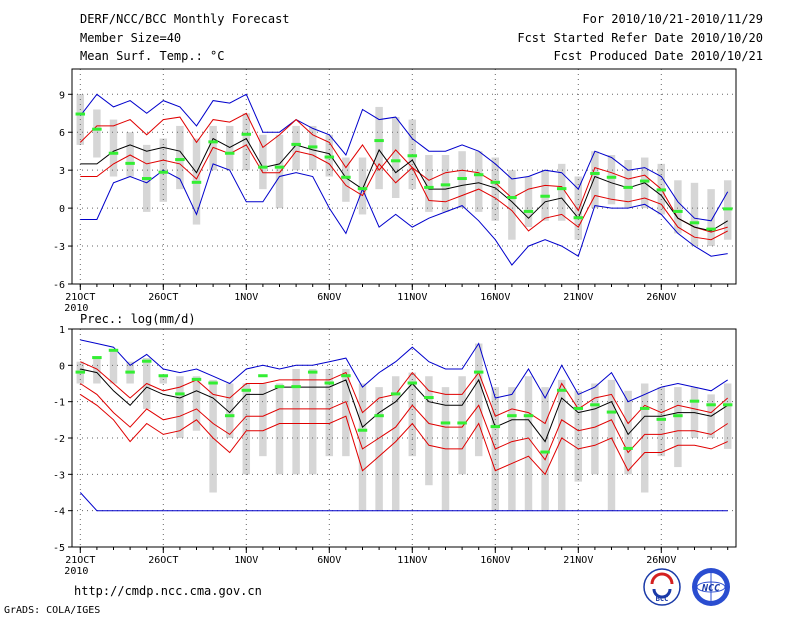 This screenshot has height=618, width=800. I want to click on temp-xtick-label: 26NOV, so click(661, 297).